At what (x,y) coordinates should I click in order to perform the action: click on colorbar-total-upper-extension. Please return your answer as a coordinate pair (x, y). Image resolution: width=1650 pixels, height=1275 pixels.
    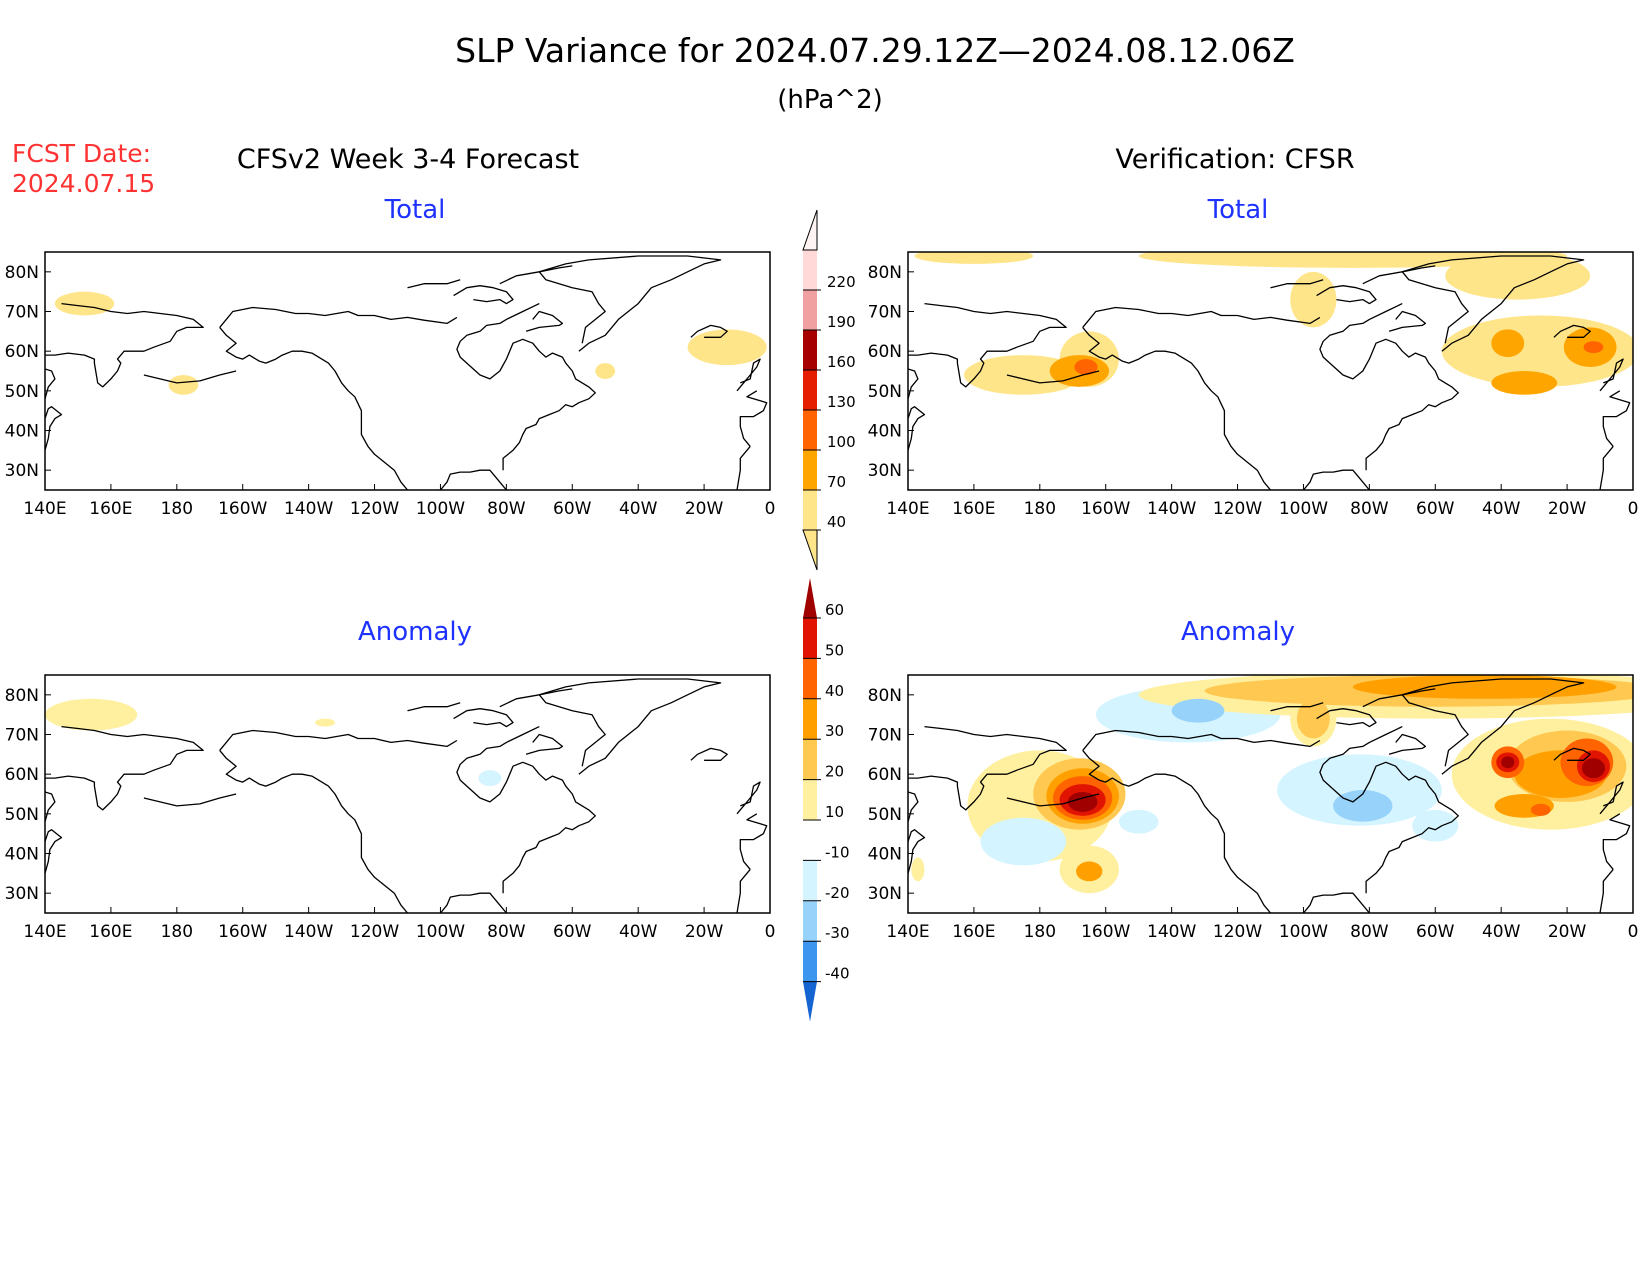
    Looking at the image, I should click on (810, 230).